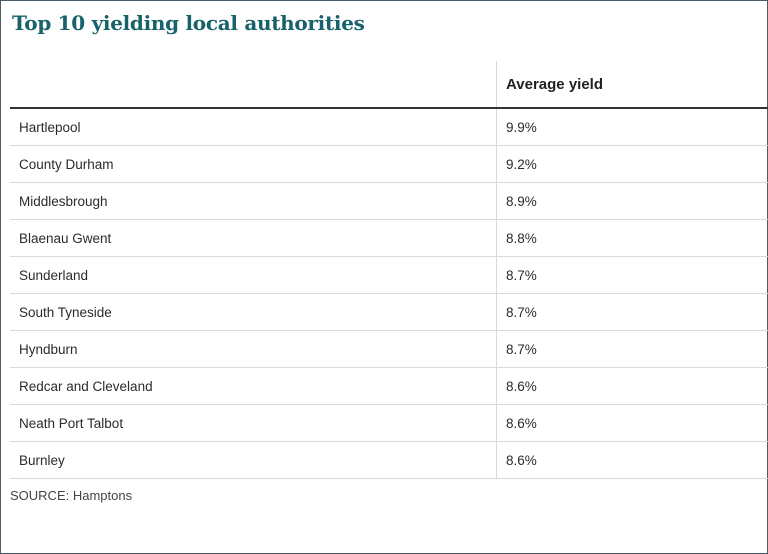  What do you see at coordinates (632, 127) in the screenshot?
I see `average-yield-cell: 9.9%` at bounding box center [632, 127].